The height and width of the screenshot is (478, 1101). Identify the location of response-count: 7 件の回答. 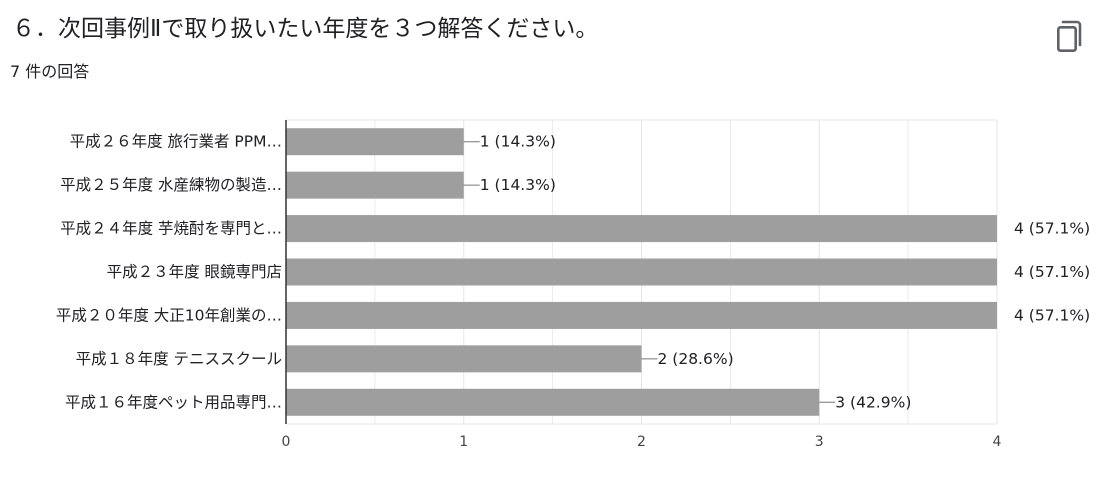
(50, 71).